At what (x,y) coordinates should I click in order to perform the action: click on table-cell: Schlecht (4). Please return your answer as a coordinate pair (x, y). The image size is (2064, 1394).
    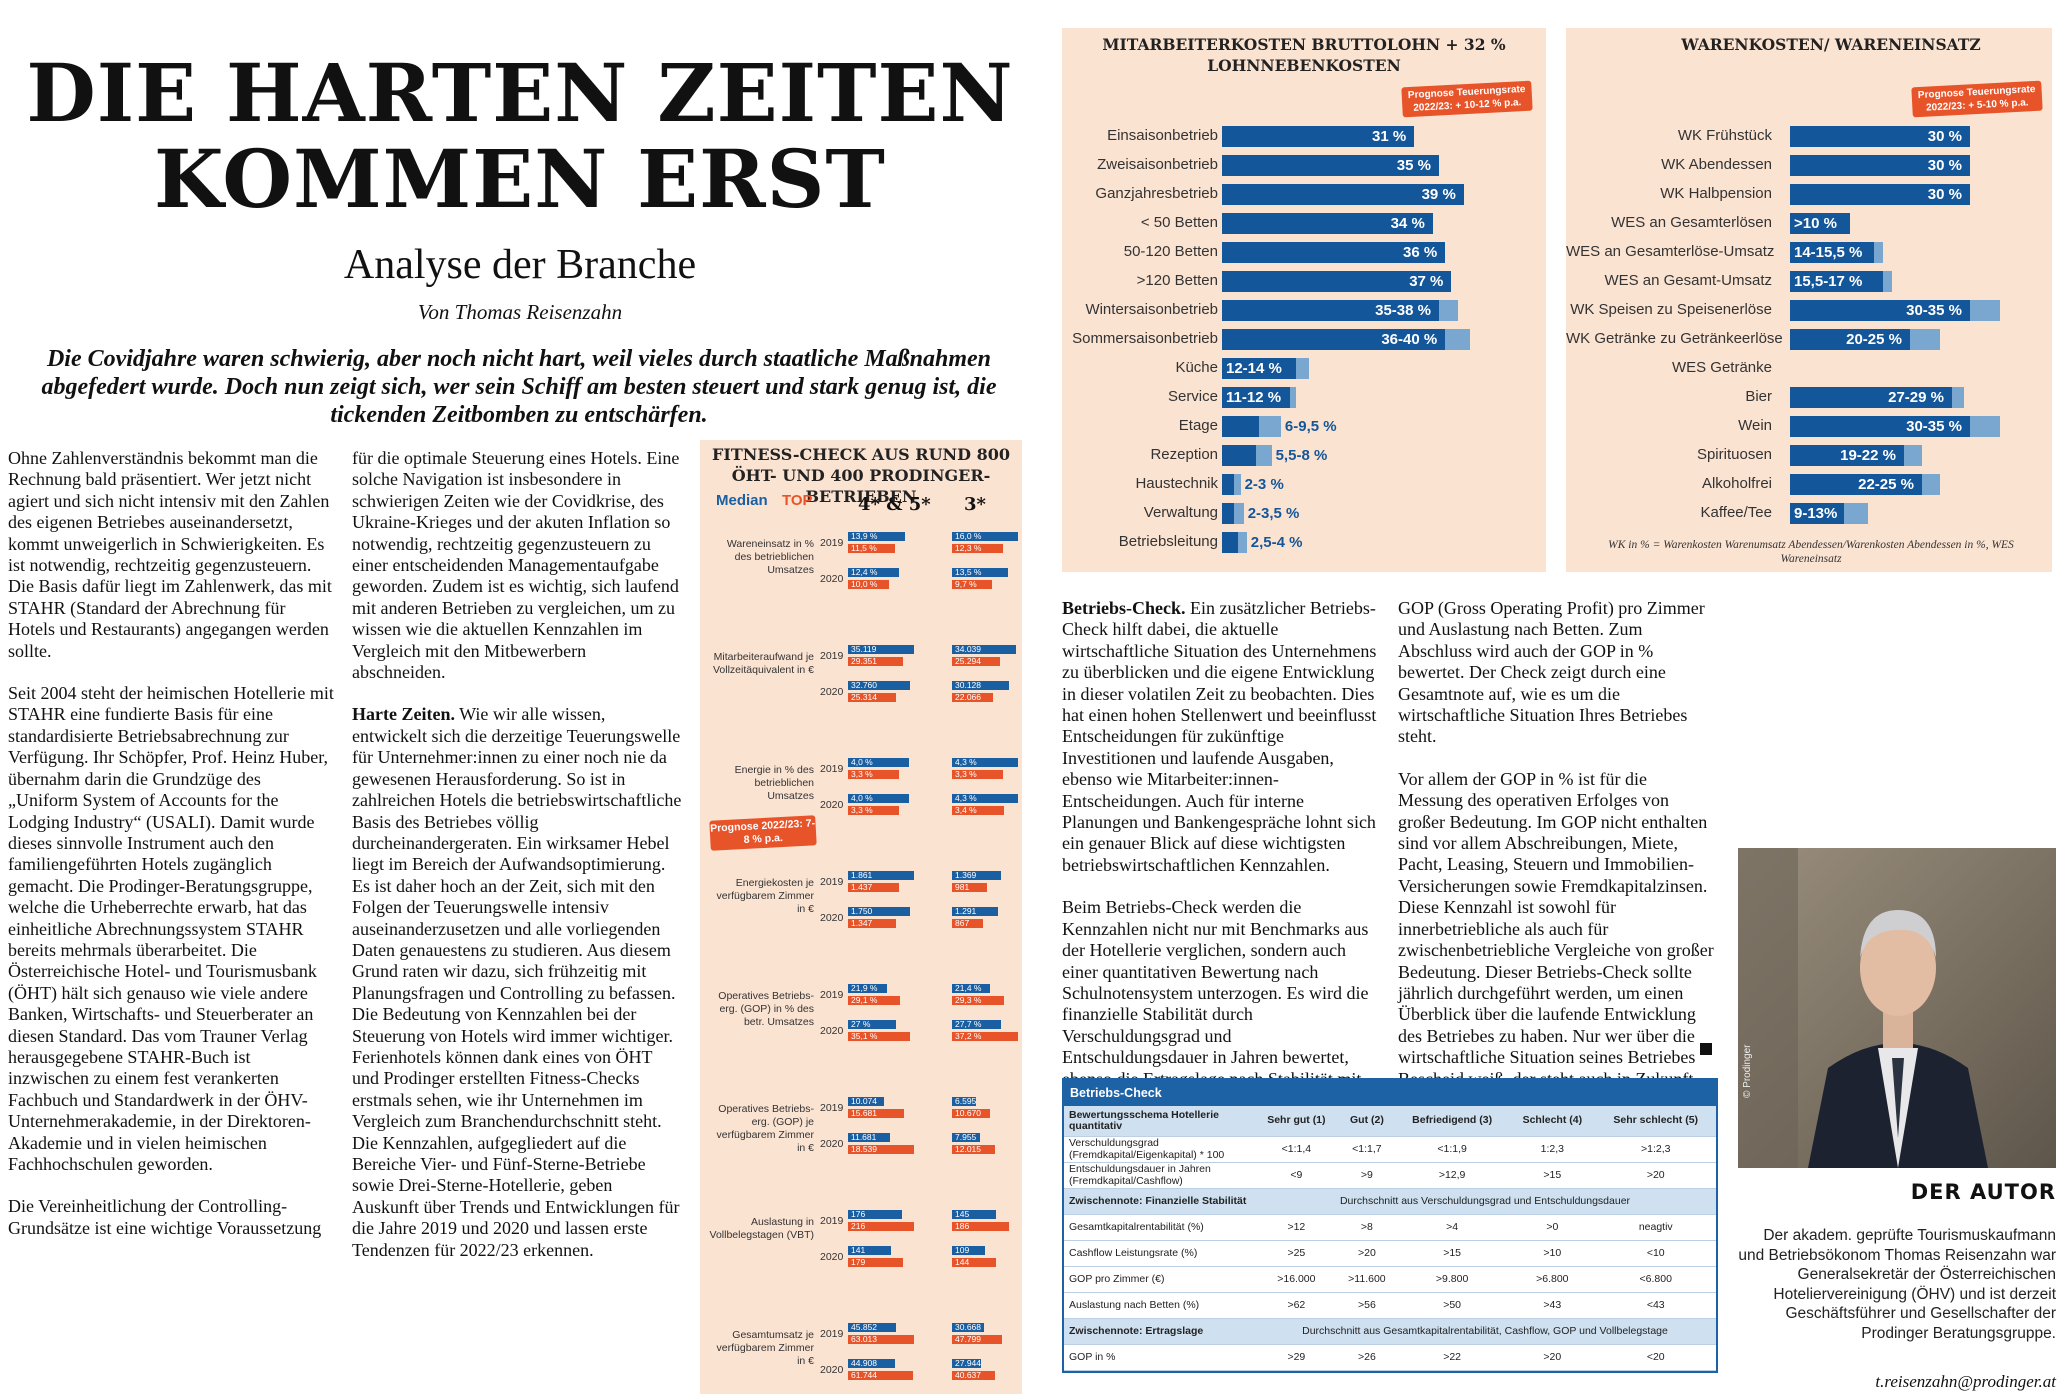
    Looking at the image, I should click on (1552, 1121).